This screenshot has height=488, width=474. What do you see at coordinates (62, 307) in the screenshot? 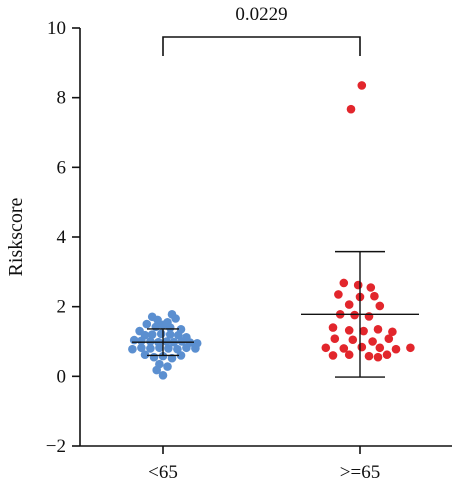
I see `y-tick-label: 2` at bounding box center [62, 307].